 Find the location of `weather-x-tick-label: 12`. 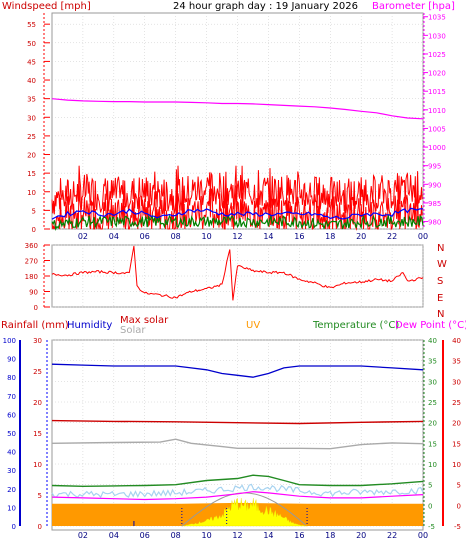

weather-x-tick-label: 12 is located at coordinates (237, 535).